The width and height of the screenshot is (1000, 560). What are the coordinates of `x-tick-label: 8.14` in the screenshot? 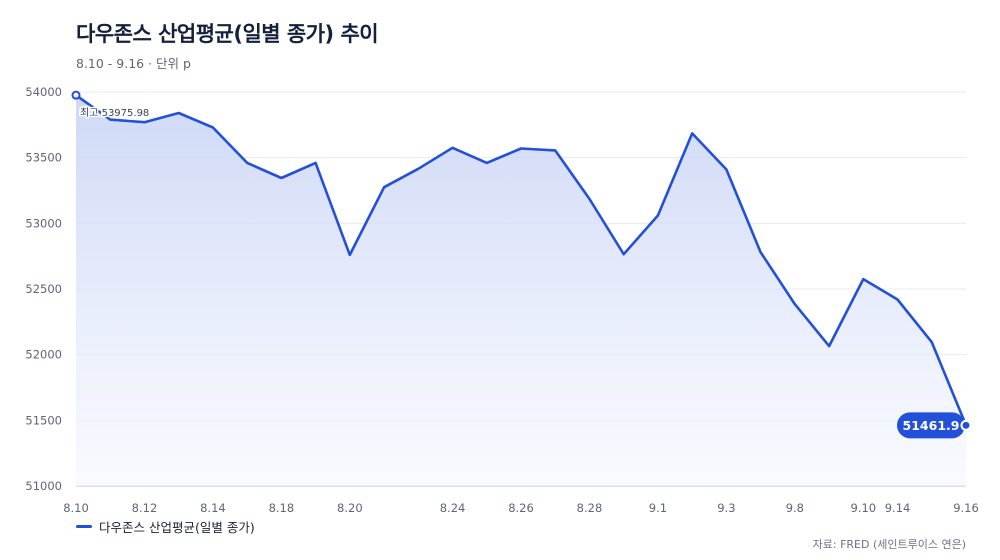 It's located at (213, 508).